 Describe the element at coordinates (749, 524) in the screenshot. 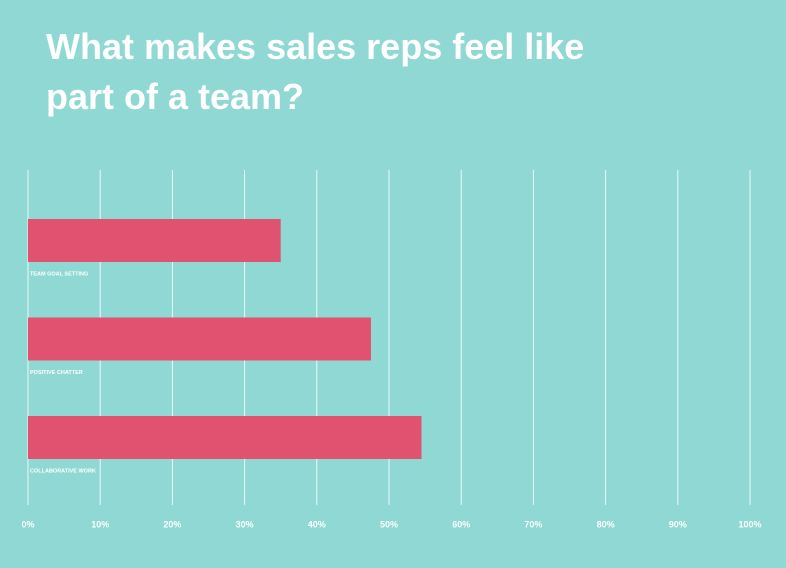

I see `x-tick-label: 100%` at that location.